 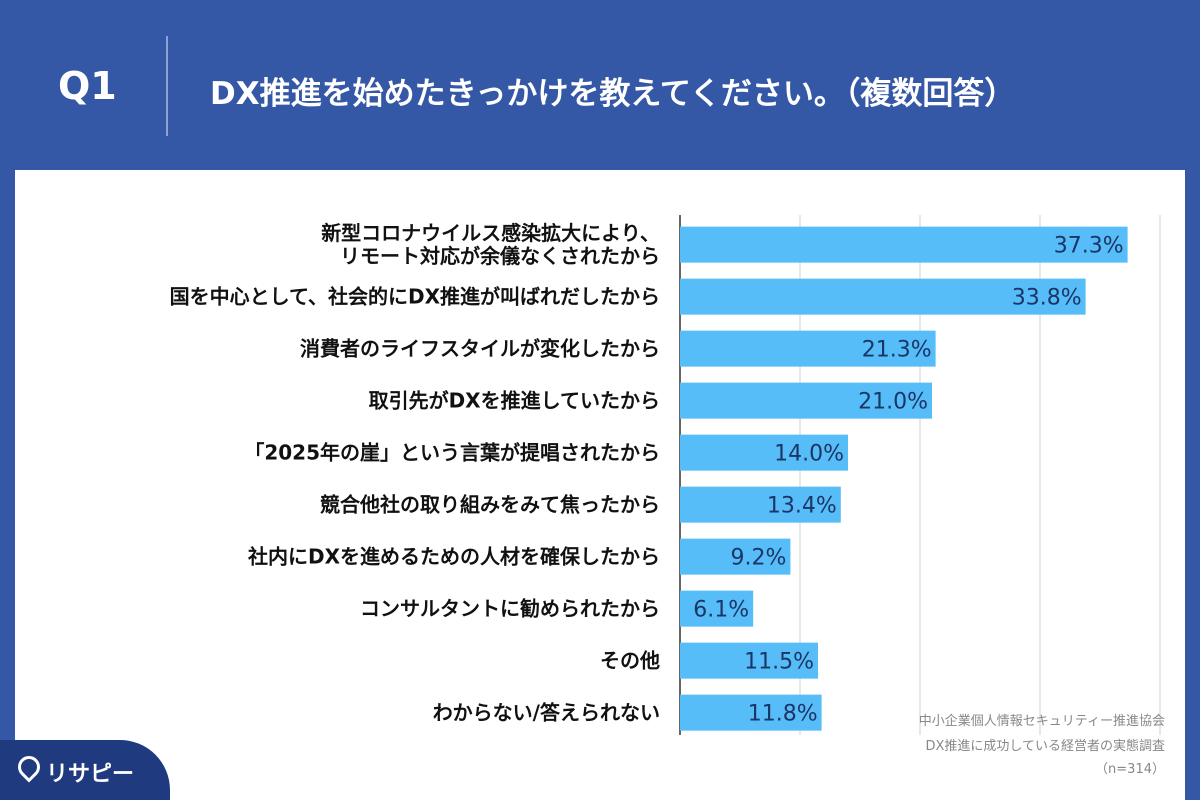 What do you see at coordinates (87, 86) in the screenshot?
I see `question-label: Q1` at bounding box center [87, 86].